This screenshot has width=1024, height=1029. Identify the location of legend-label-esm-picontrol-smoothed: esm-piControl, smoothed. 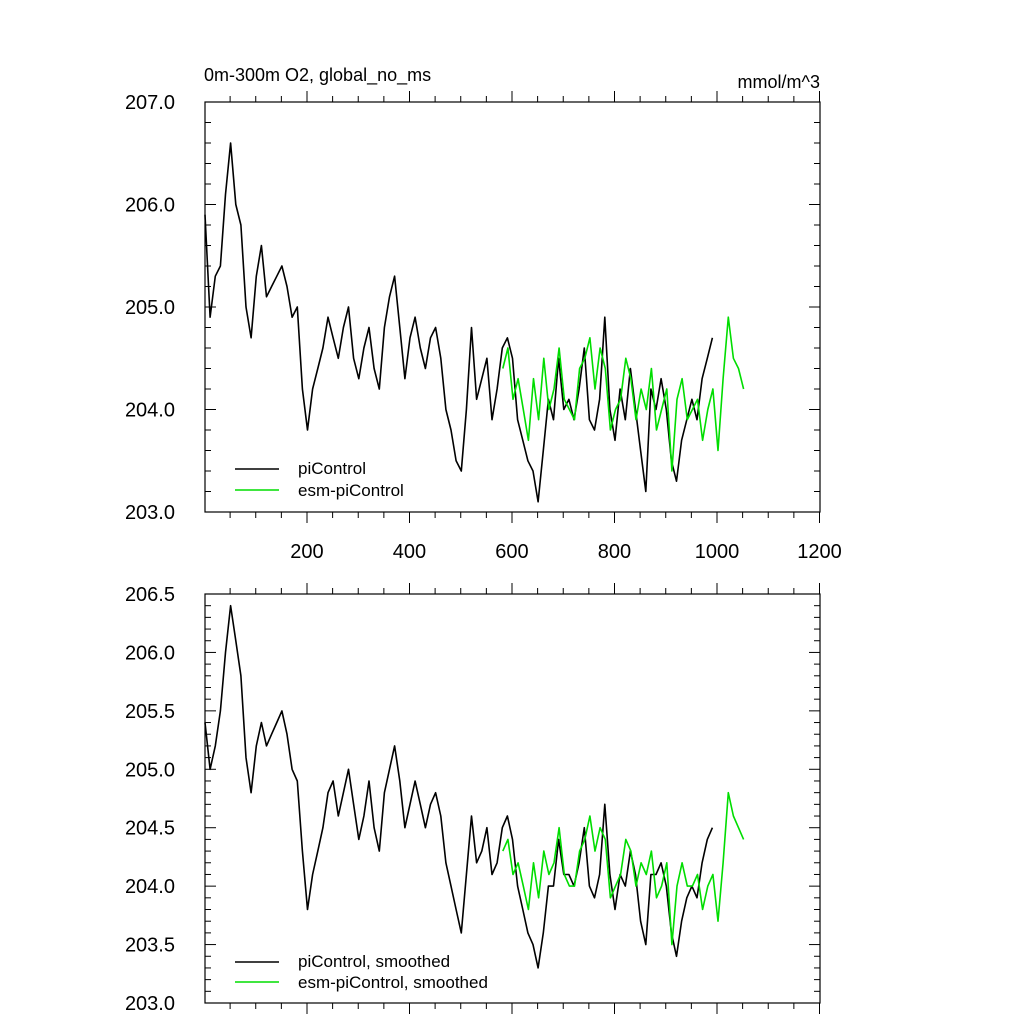
(393, 982).